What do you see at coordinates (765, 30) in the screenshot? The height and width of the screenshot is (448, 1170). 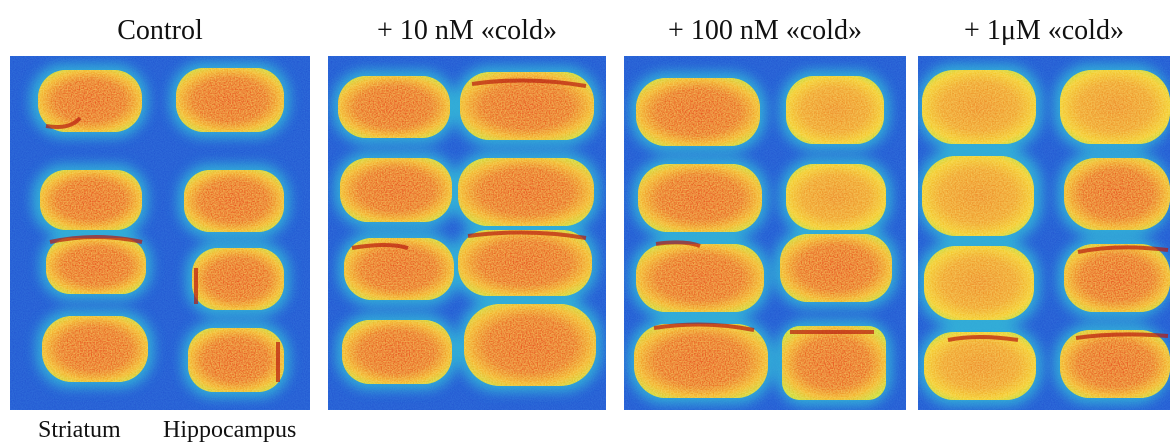 I see `panel-title-100nm: + 100 nM «cold»` at bounding box center [765, 30].